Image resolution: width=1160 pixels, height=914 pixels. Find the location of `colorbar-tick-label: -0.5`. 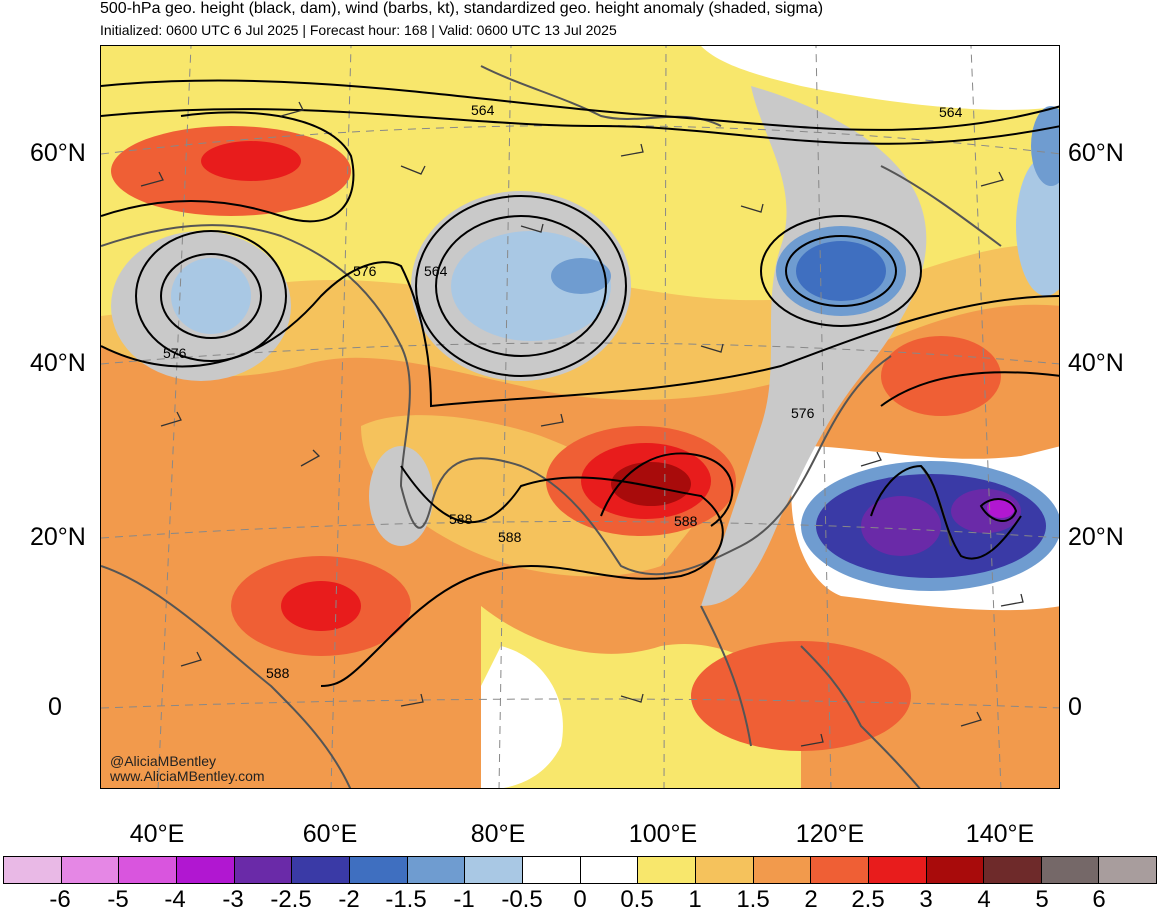

colorbar-tick-label: -0.5 is located at coordinates (522, 899).